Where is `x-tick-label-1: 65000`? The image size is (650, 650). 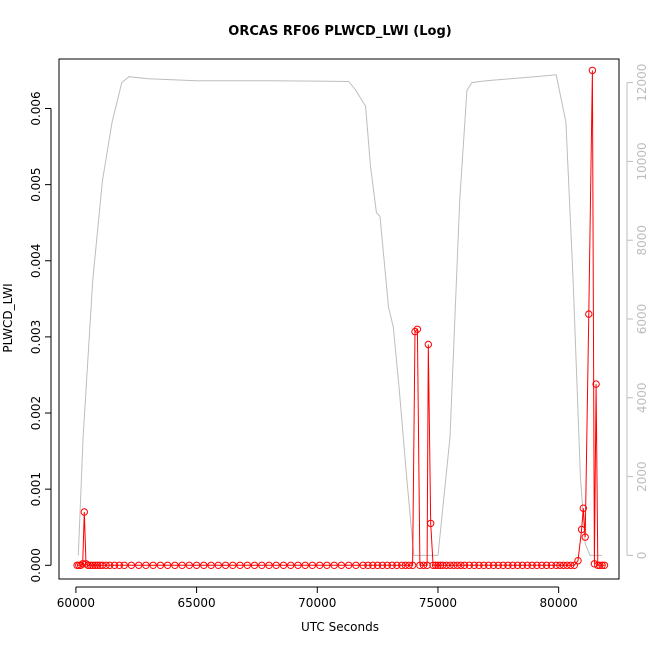
x-tick-label-1: 65000 is located at coordinates (196, 603).